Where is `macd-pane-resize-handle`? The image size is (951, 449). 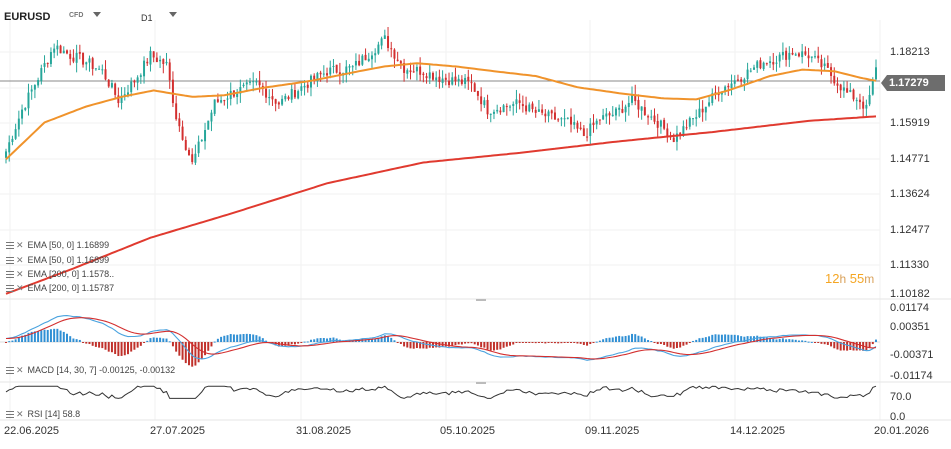 macd-pane-resize-handle is located at coordinates (481, 300).